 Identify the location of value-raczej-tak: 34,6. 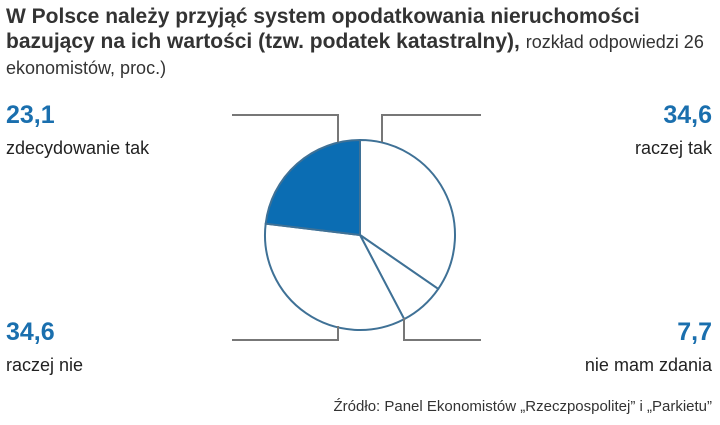
(687, 115).